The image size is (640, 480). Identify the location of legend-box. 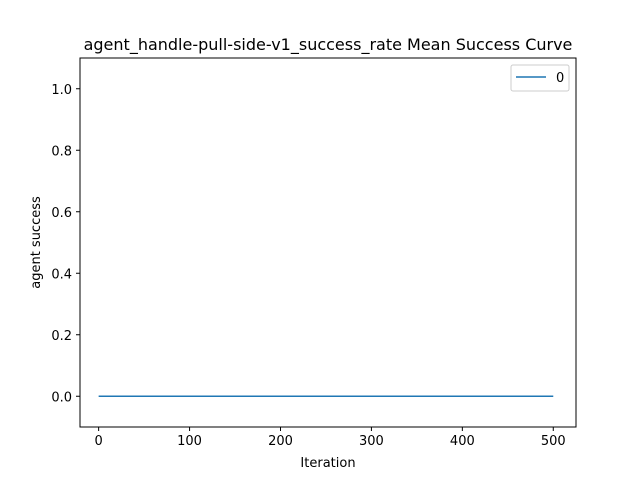
(540, 78).